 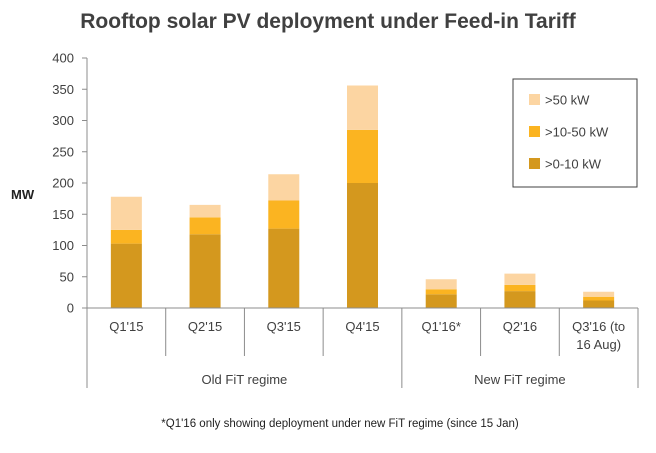 I want to click on legend: >50 kW >10-50 kW >0-10 kW, so click(x=575, y=133).